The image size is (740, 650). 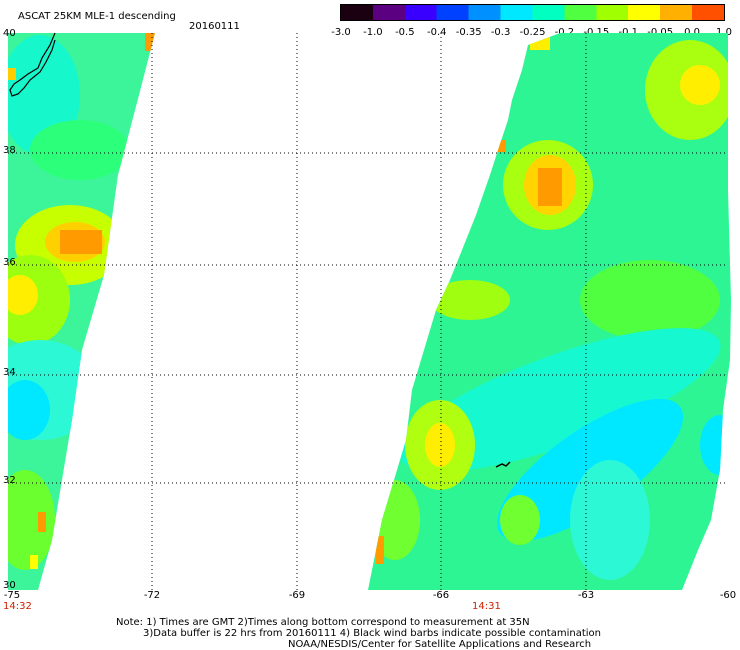 I want to click on lat-label-40: 40, so click(x=9, y=33).